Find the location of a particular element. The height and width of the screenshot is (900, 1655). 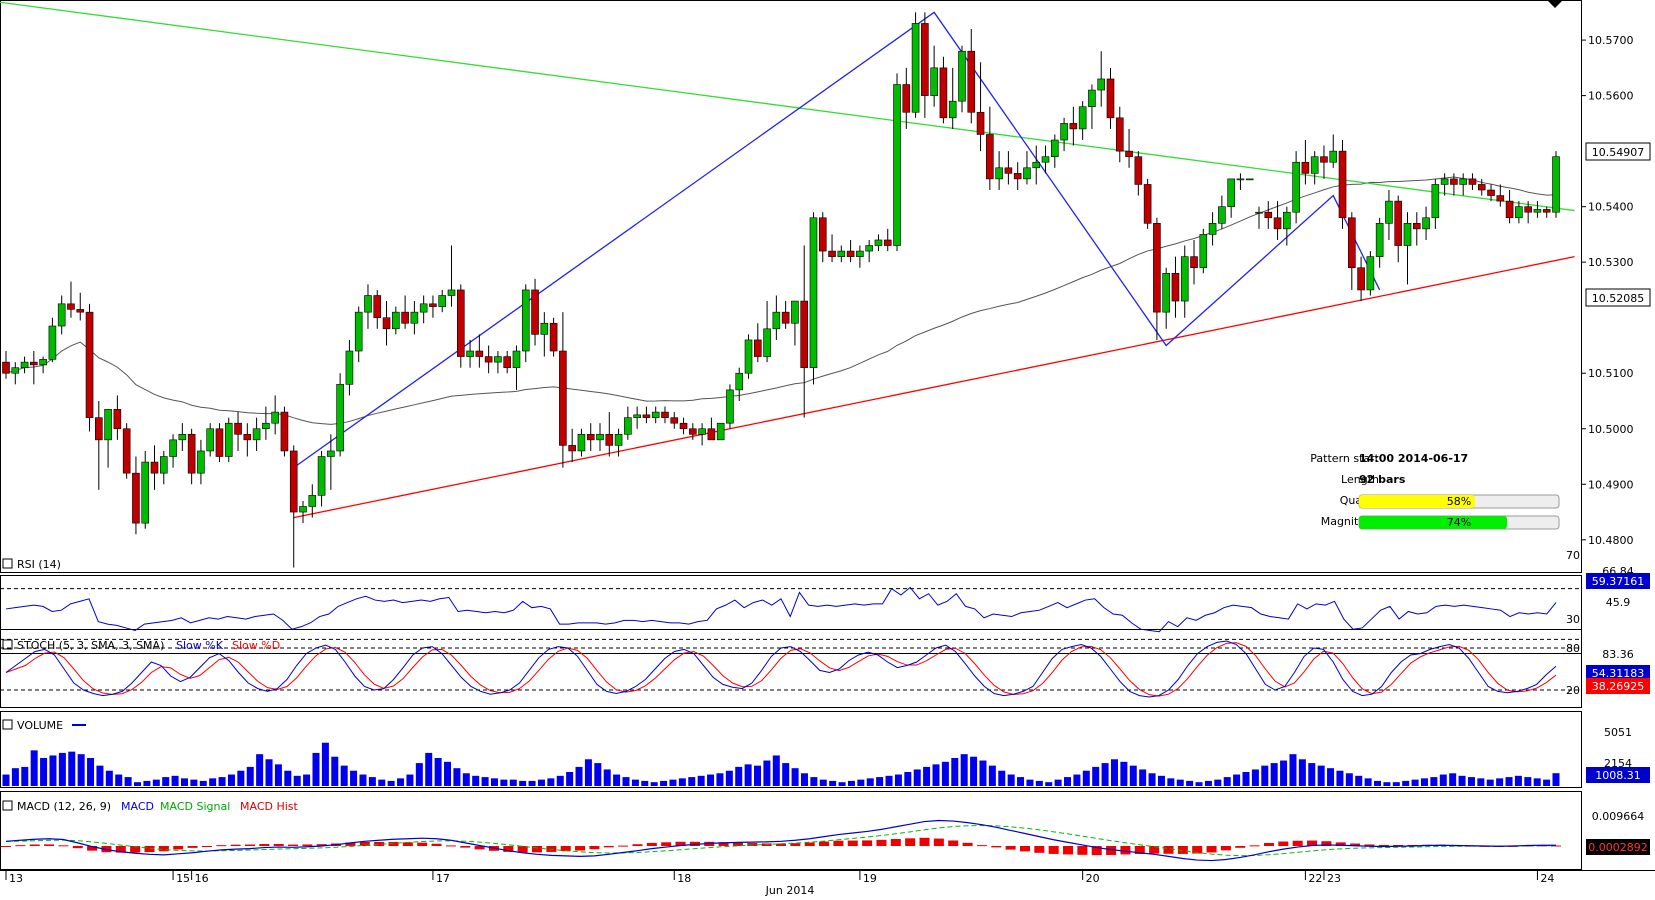

y-tick-label: 10.5700 is located at coordinates (1611, 40).